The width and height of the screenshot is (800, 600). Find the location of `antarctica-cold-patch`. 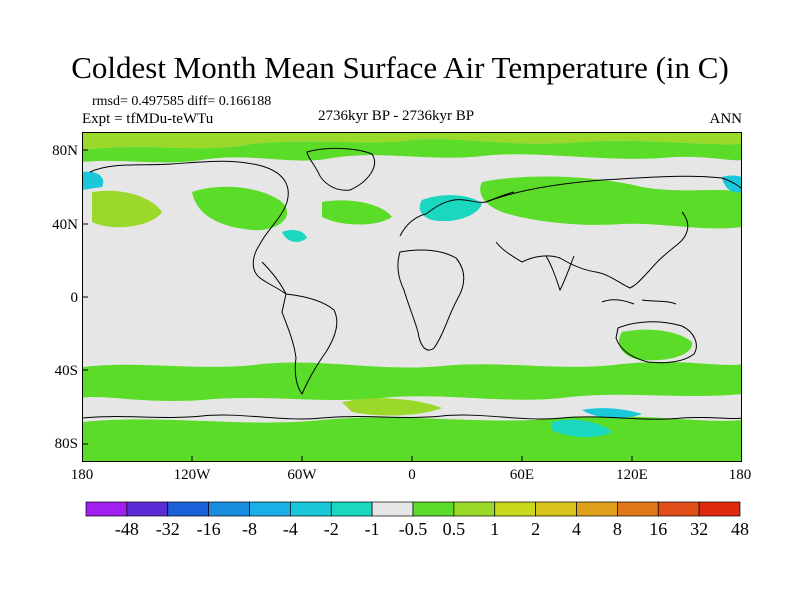

antarctica-cold-patch is located at coordinates (582, 428).